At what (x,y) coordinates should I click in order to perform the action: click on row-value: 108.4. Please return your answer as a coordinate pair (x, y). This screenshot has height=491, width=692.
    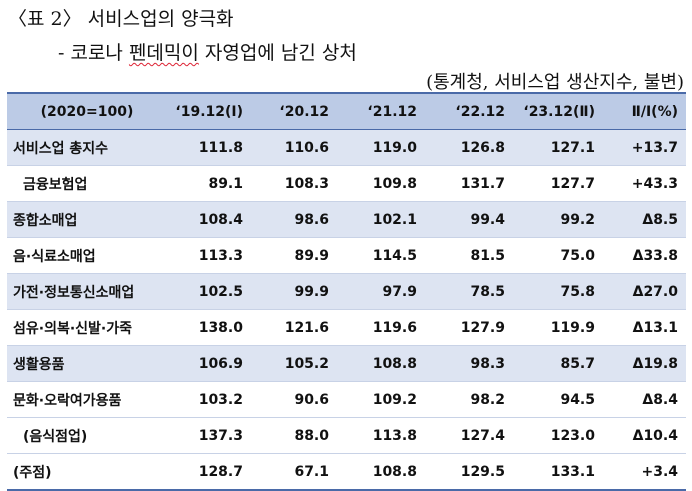
    Looking at the image, I should click on (209, 219).